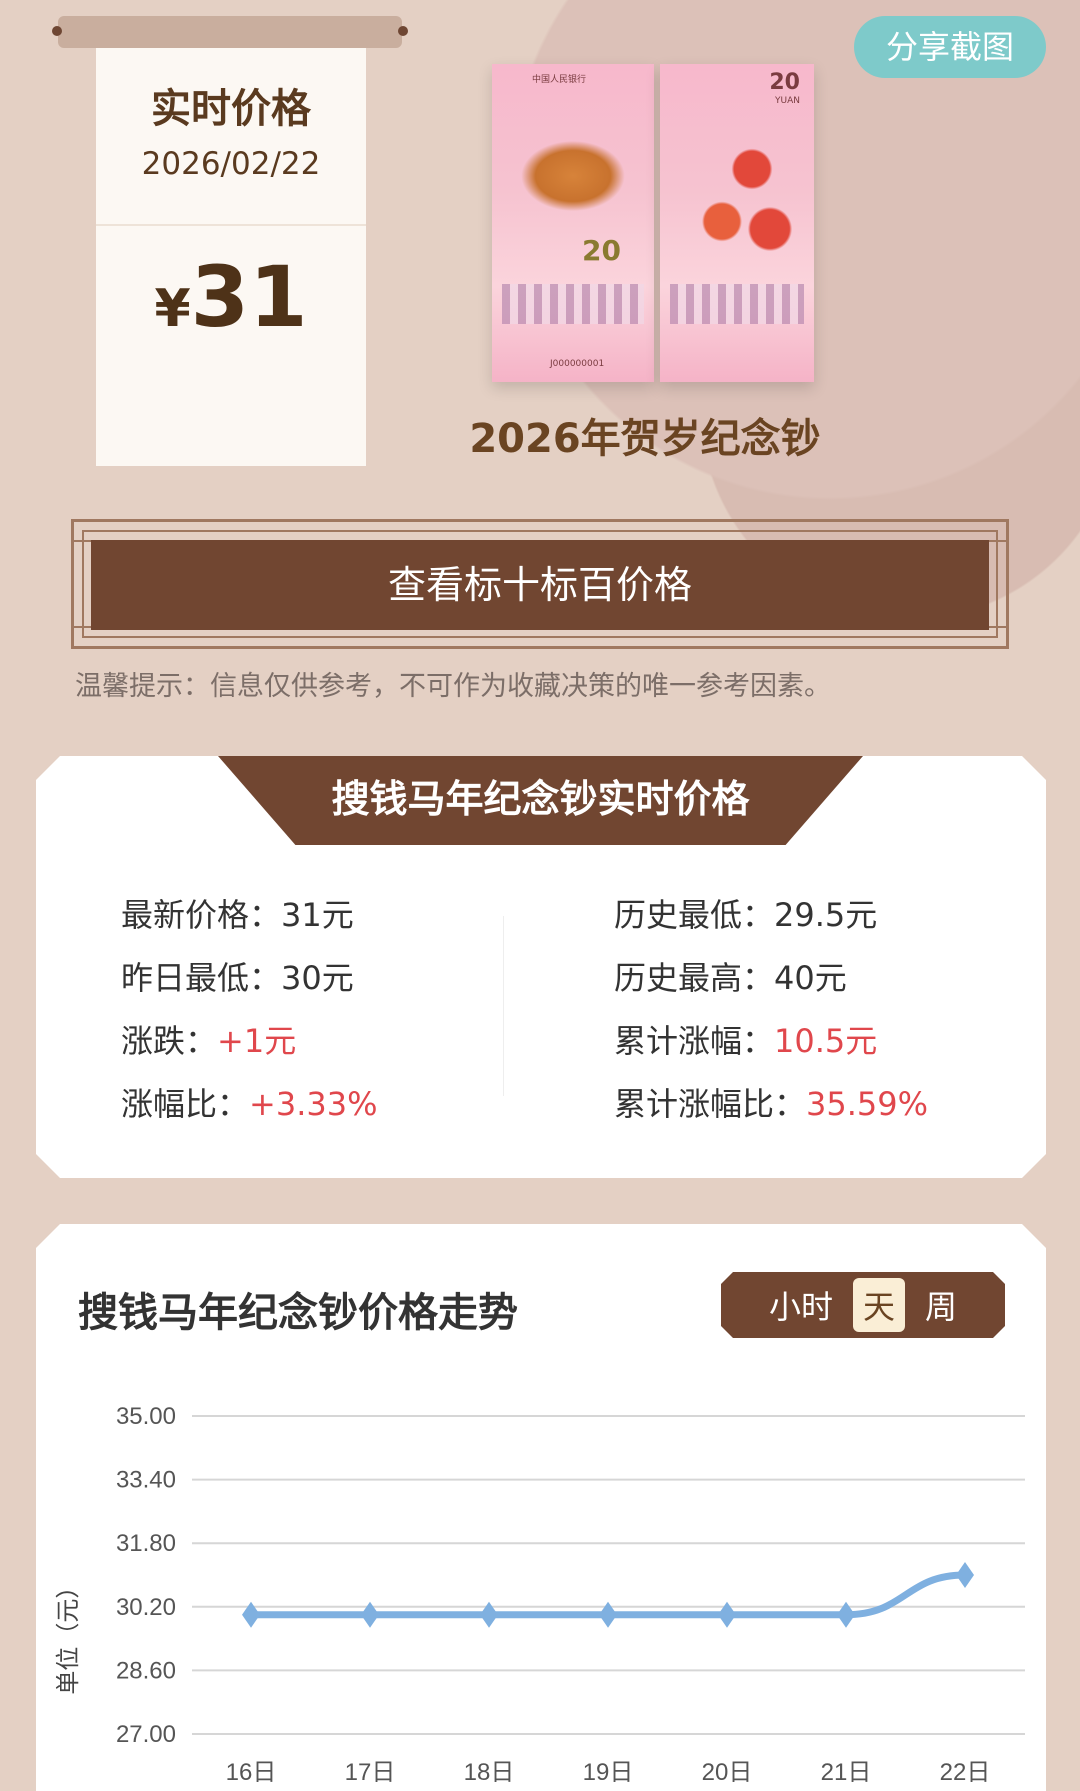  I want to click on product-title: 2026年贺岁纪念钞, so click(645, 439).